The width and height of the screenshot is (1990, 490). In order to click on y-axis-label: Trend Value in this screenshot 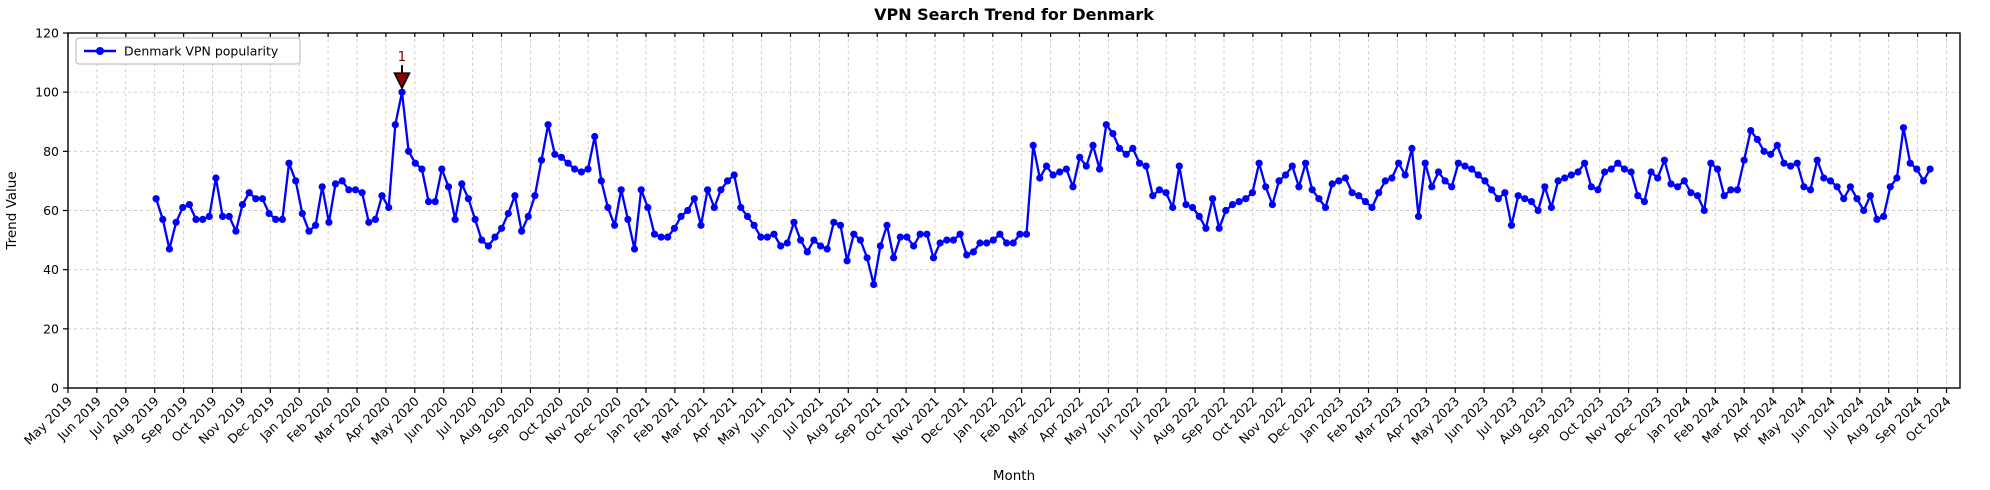, I will do `click(12, 210)`.